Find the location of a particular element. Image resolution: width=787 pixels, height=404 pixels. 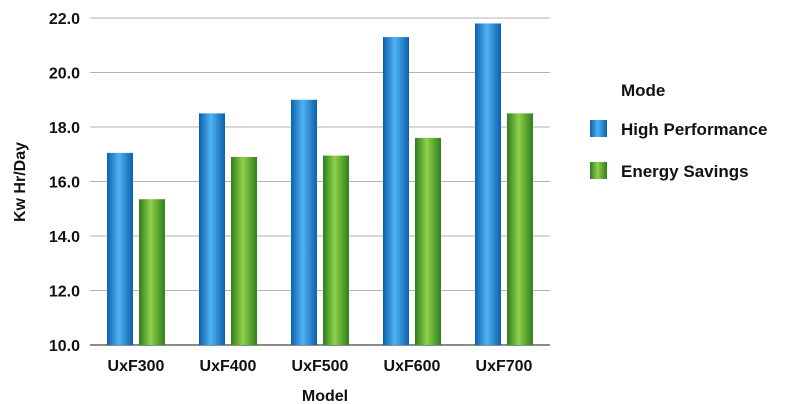

y-tick-label: 10.0 is located at coordinates (64, 346).